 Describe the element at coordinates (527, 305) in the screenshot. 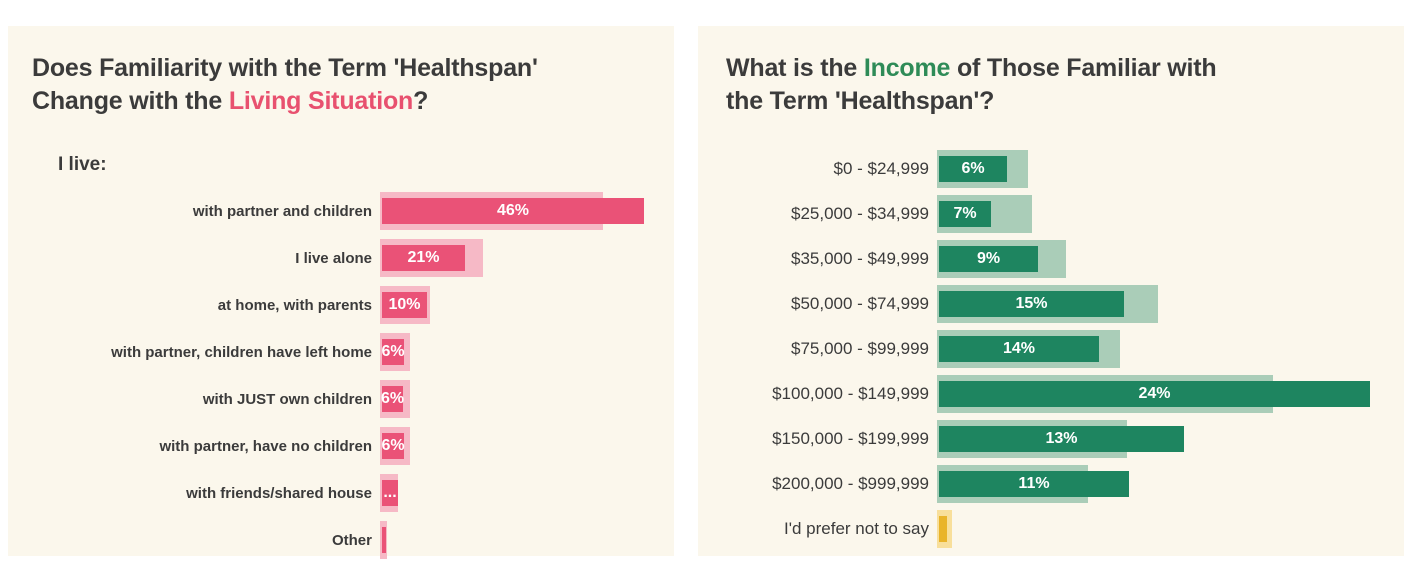

I see `bar-group: 10%` at that location.